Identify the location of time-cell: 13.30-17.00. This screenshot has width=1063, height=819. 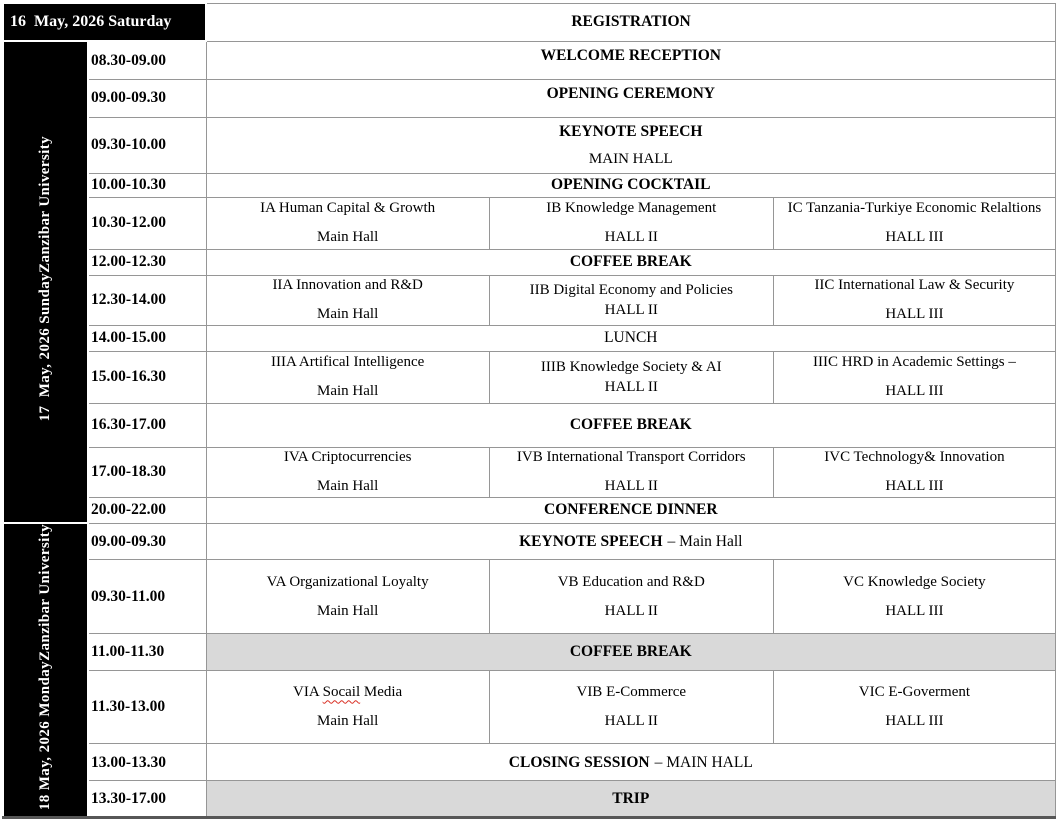
(147, 799).